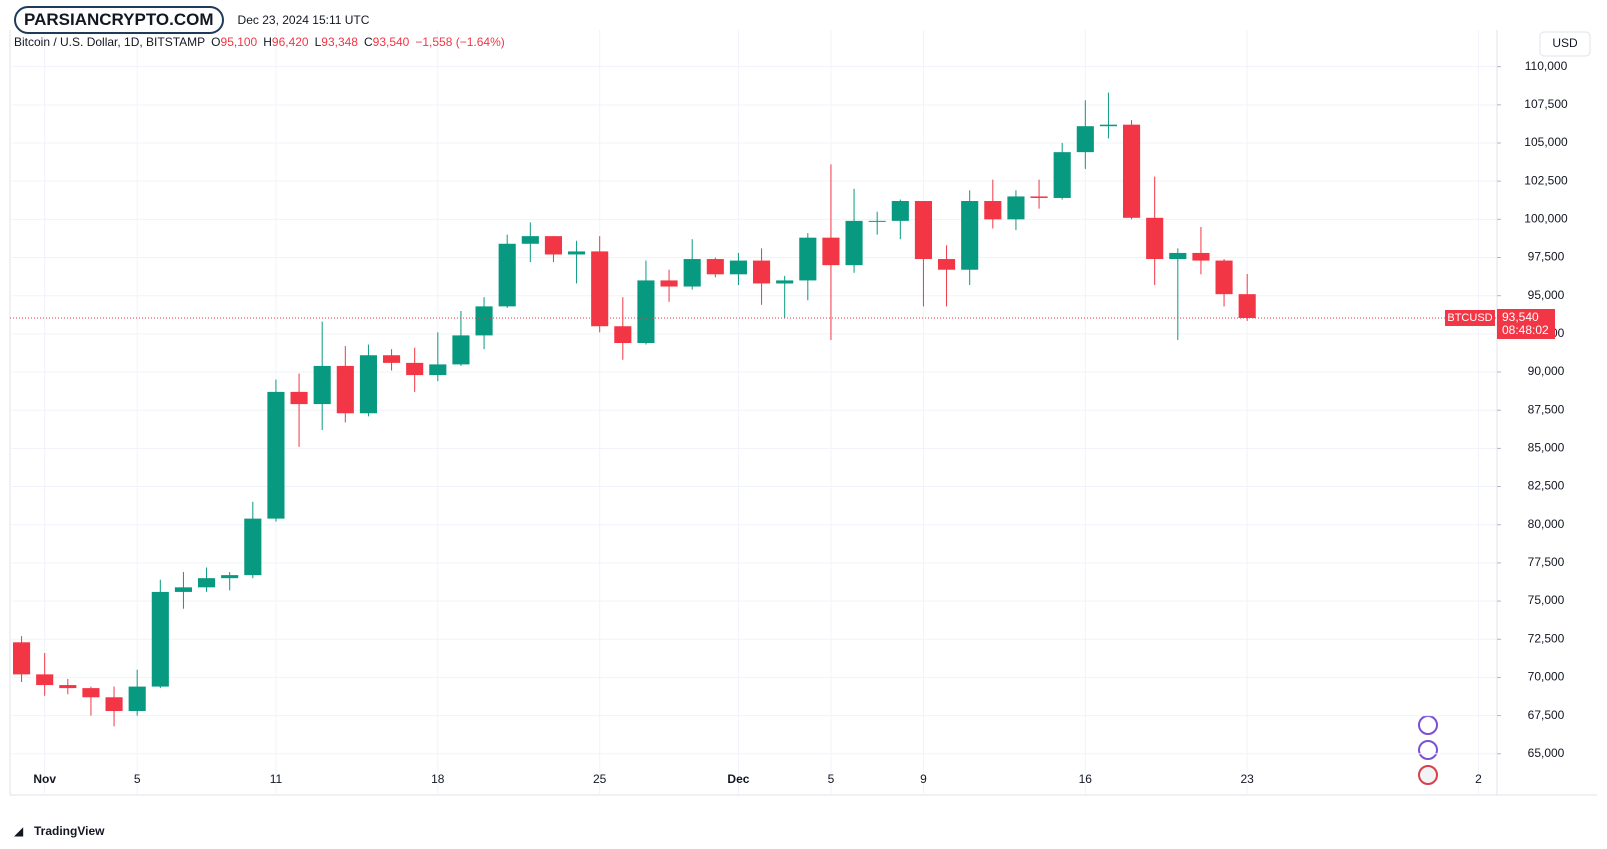  Describe the element at coordinates (1525, 330) in the screenshot. I see `countdown: 08:48:02` at that location.